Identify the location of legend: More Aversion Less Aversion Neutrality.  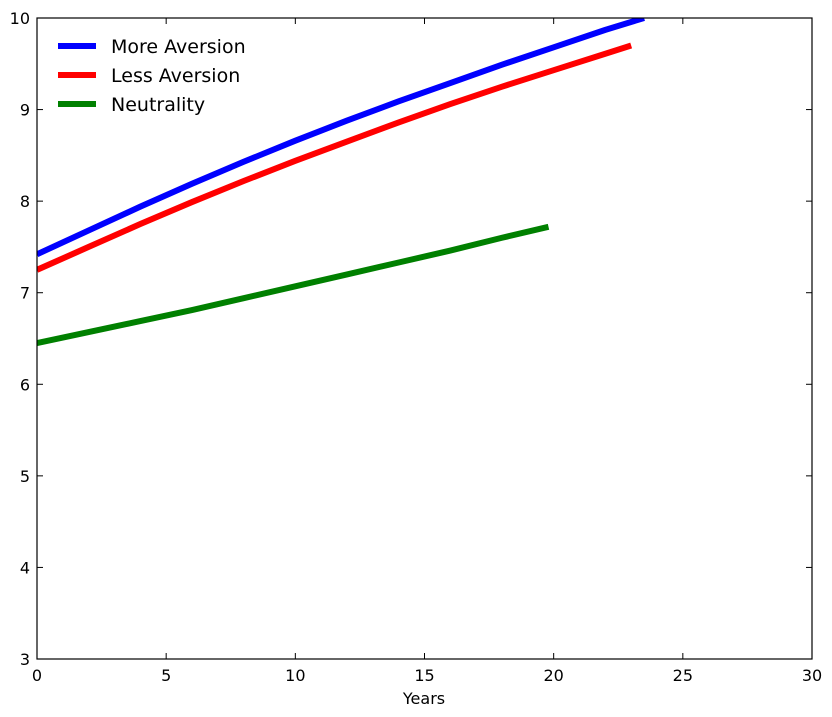
(152, 76).